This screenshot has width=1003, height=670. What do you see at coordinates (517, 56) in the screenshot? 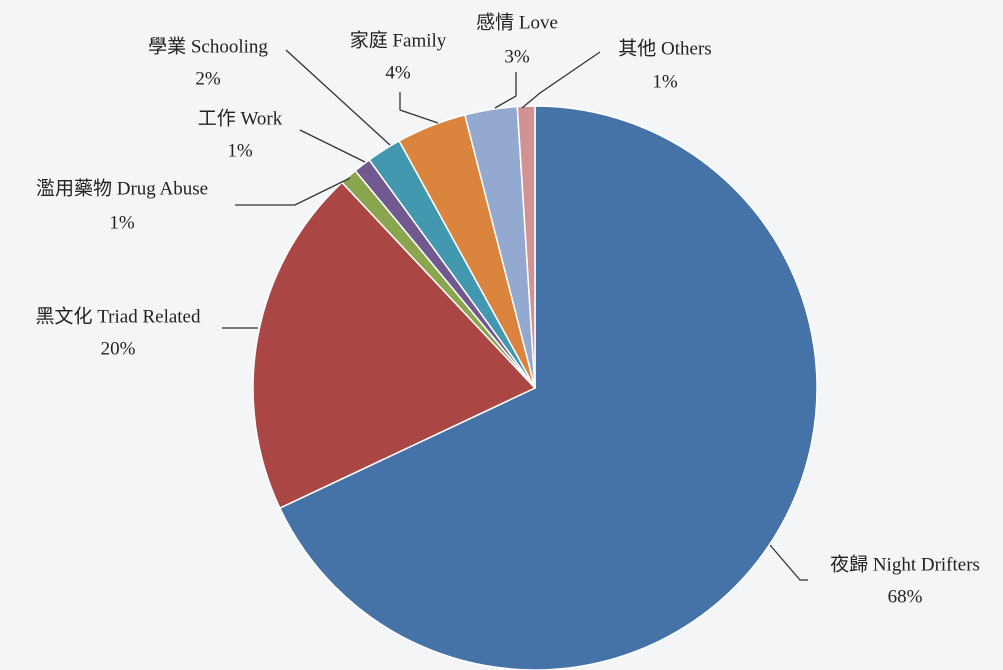
I see `slice-value-label: 3%` at bounding box center [517, 56].